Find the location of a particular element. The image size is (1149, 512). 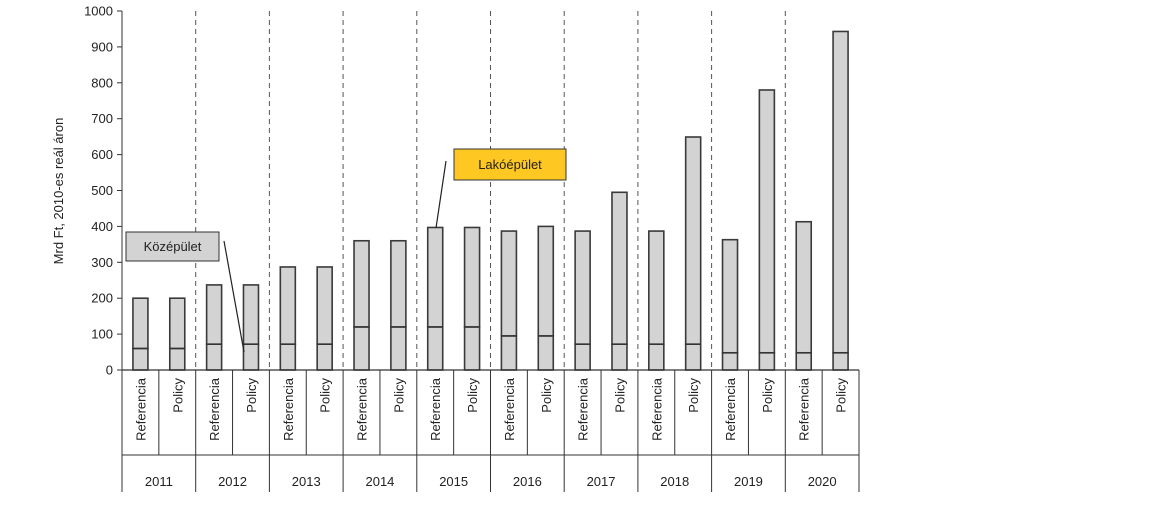

y-tick-label: 800 is located at coordinates (102, 82).